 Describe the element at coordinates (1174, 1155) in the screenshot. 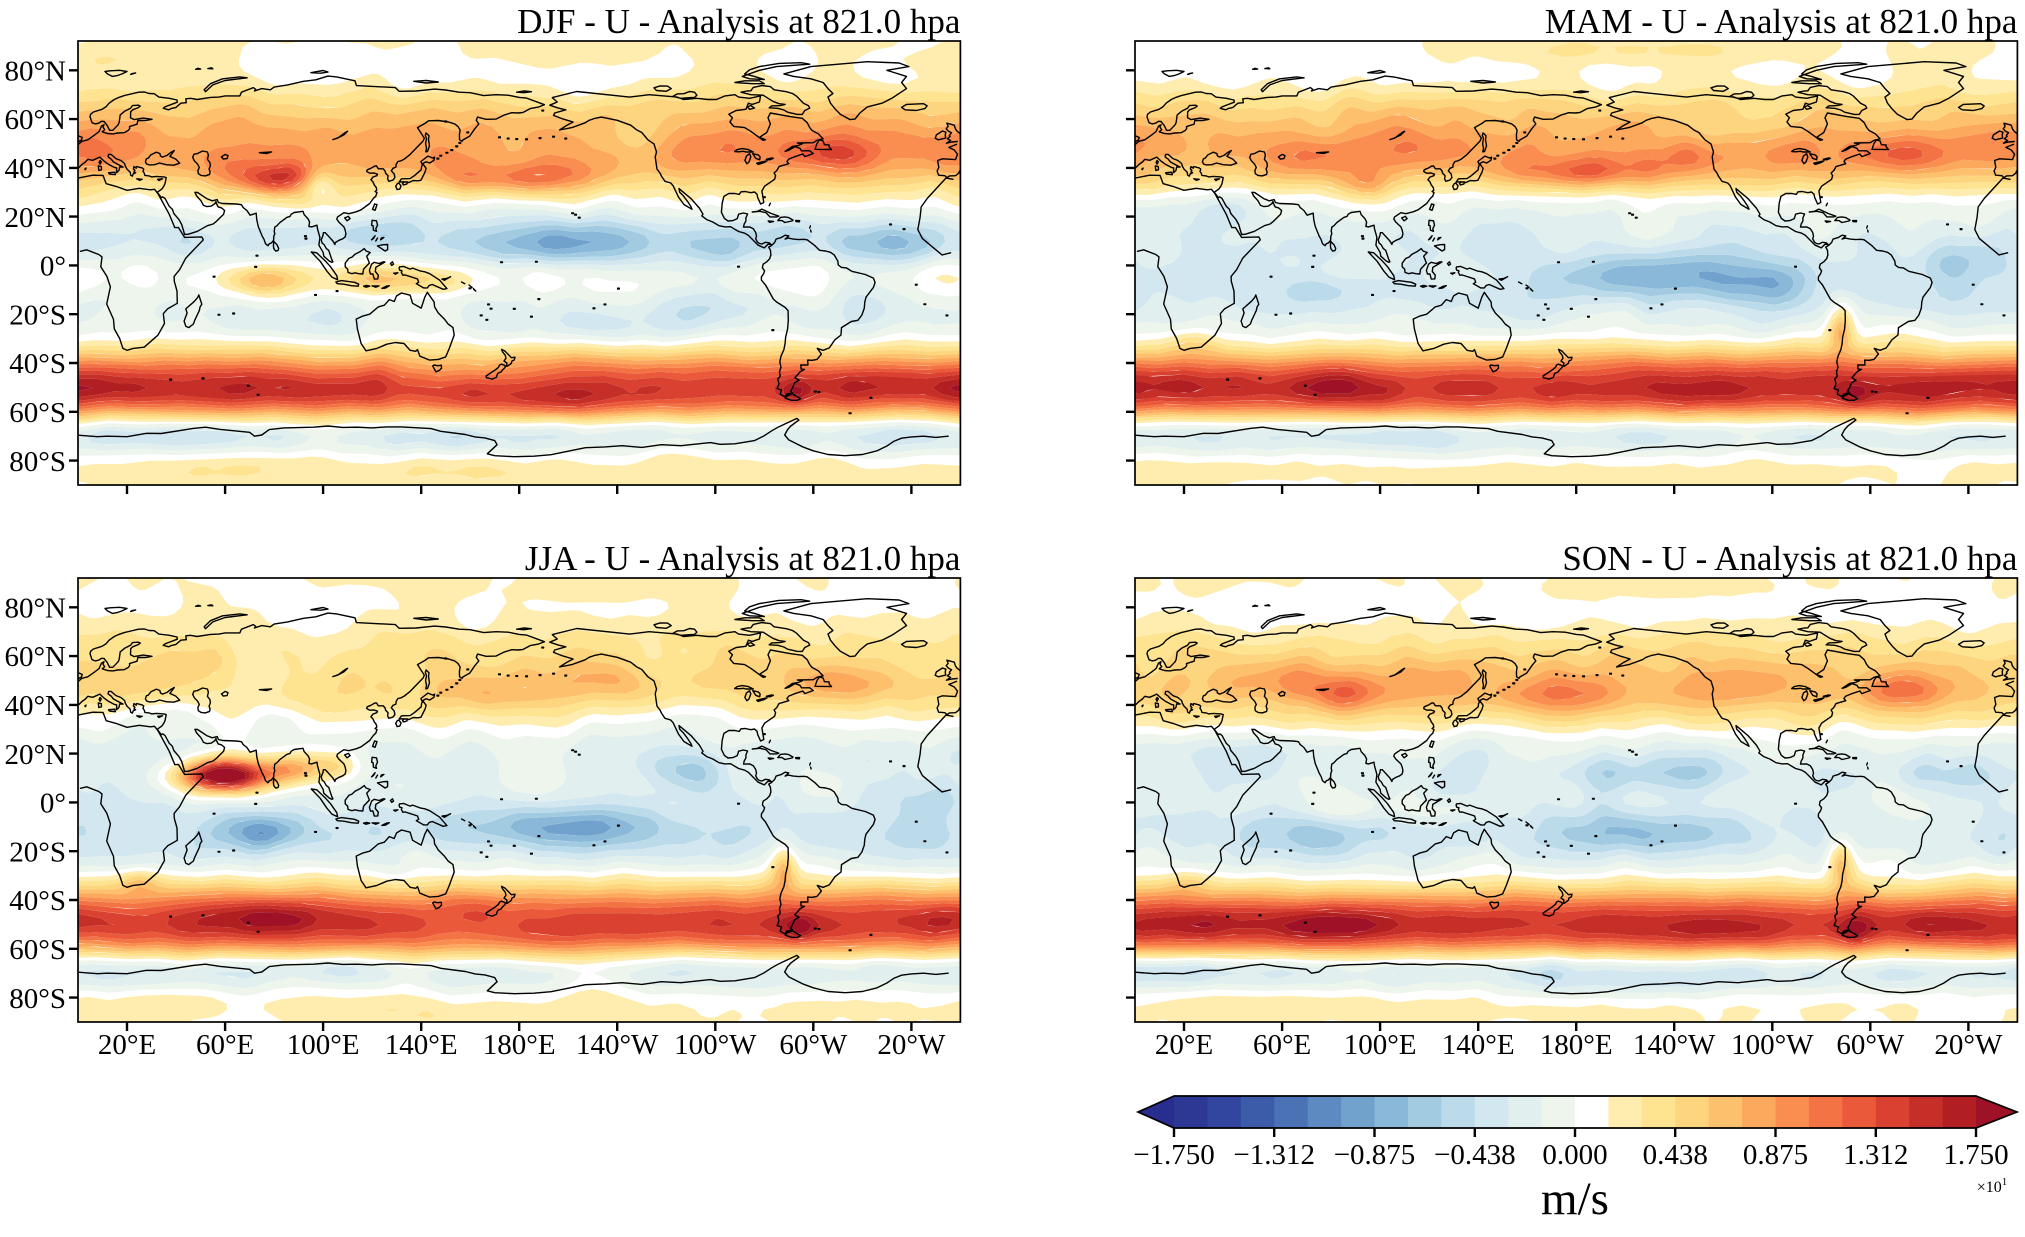

I see `svg-text: −1.750` at that location.